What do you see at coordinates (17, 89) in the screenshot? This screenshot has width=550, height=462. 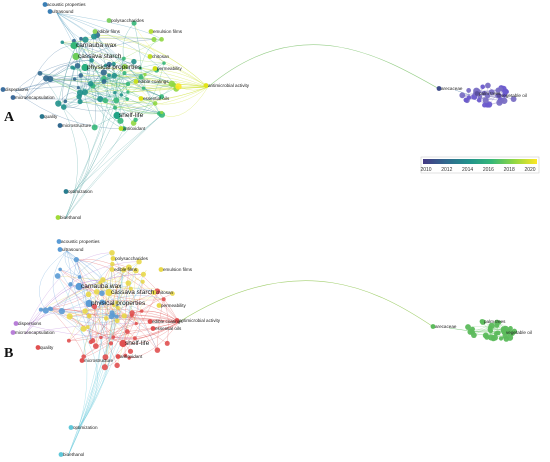 I see `term-label: dispersions` at bounding box center [17, 89].